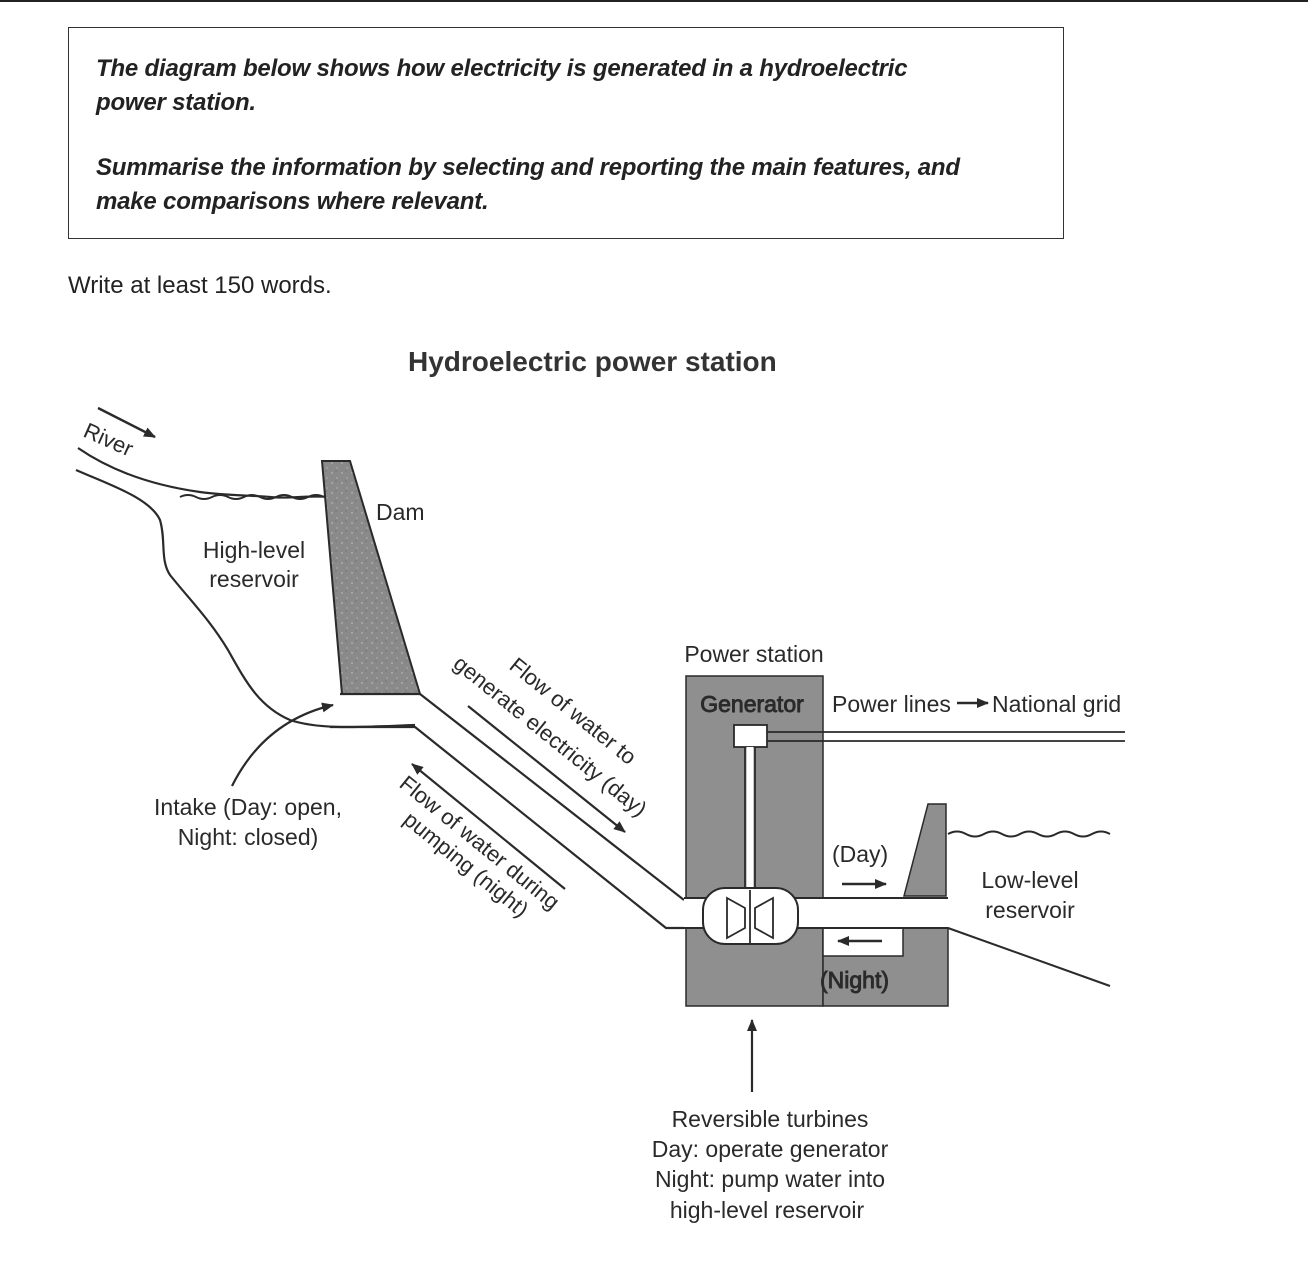 The image size is (1308, 1264). What do you see at coordinates (1029, 880) in the screenshot?
I see `low-reservoir-label-1: Low-level` at bounding box center [1029, 880].